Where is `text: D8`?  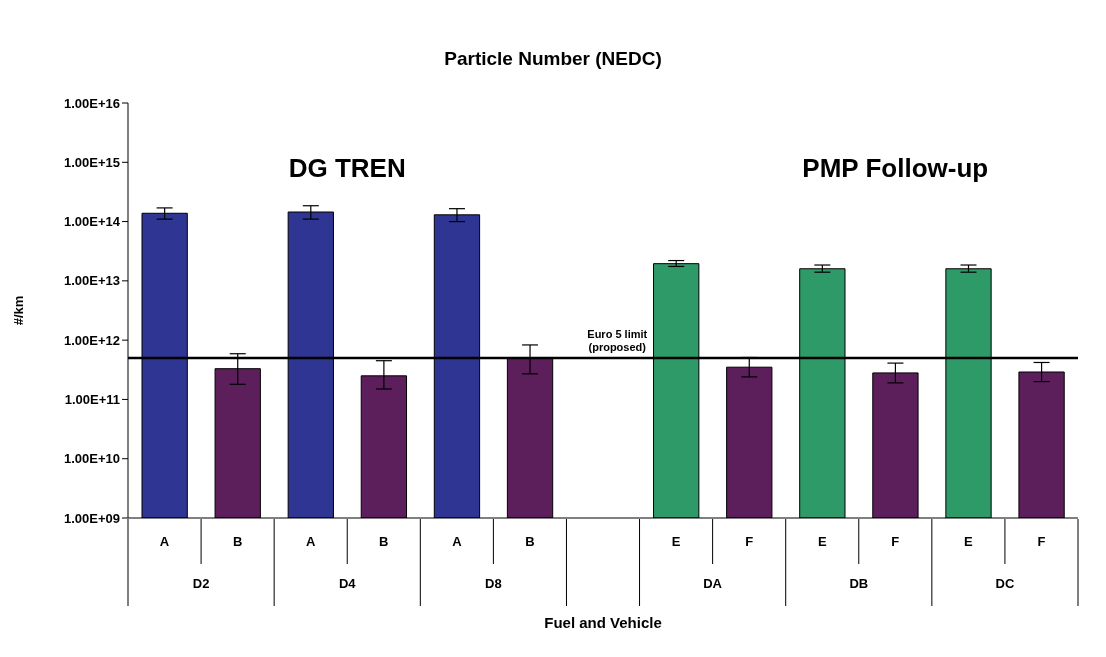
text: D8 is located at coordinates (493, 583).